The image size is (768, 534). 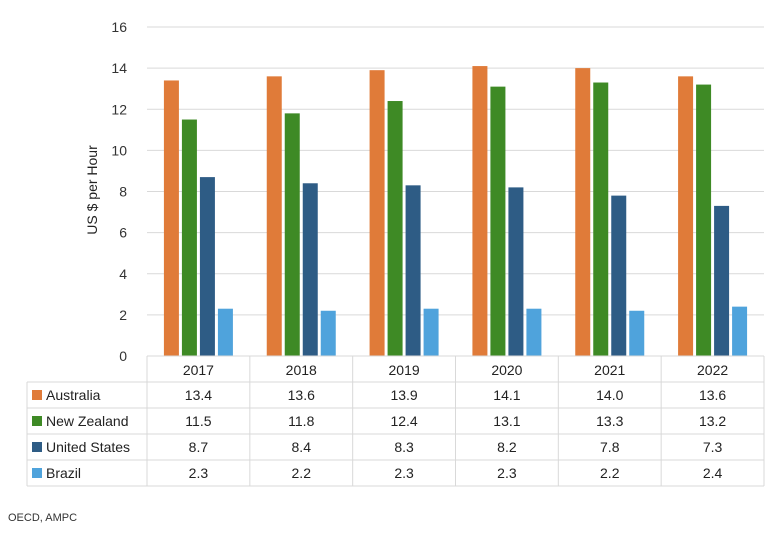 I want to click on legend-label: New Zealand, so click(x=87, y=421).